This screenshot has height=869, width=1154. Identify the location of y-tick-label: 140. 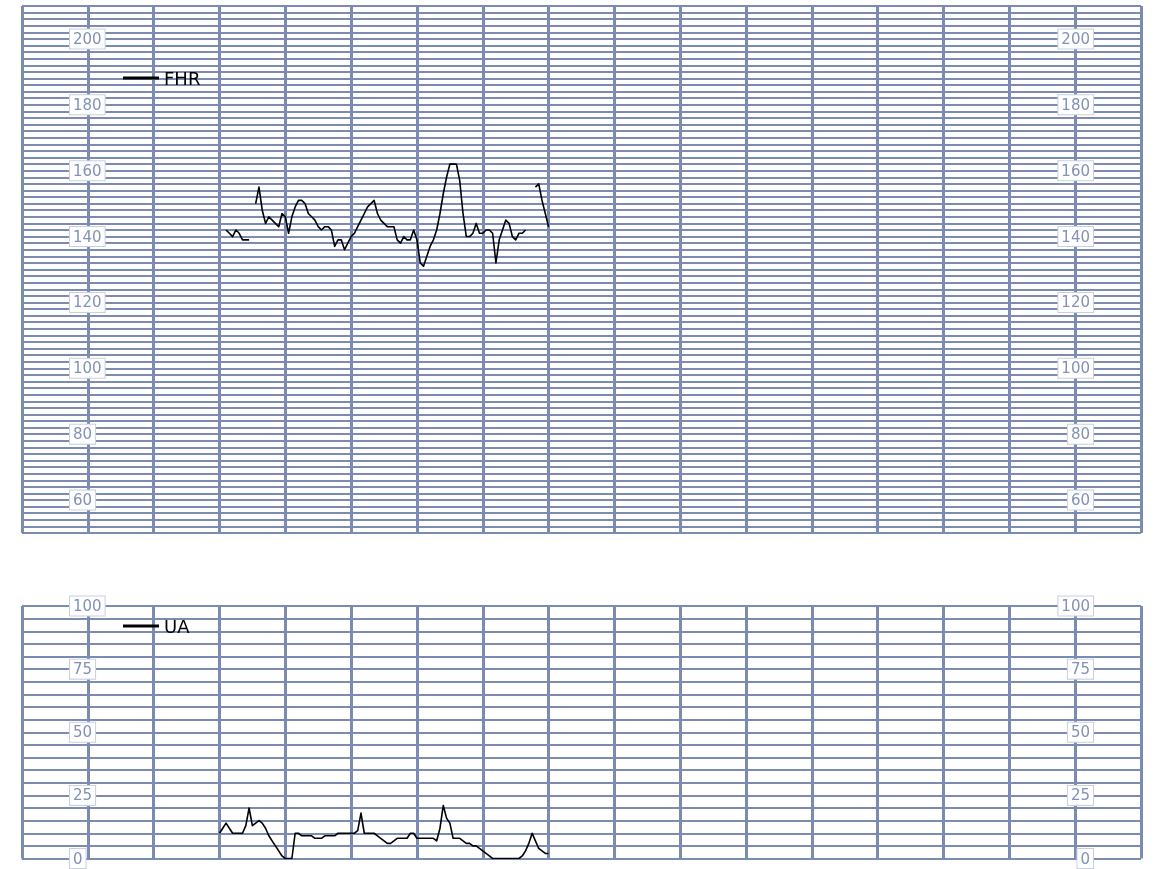
(87, 236).